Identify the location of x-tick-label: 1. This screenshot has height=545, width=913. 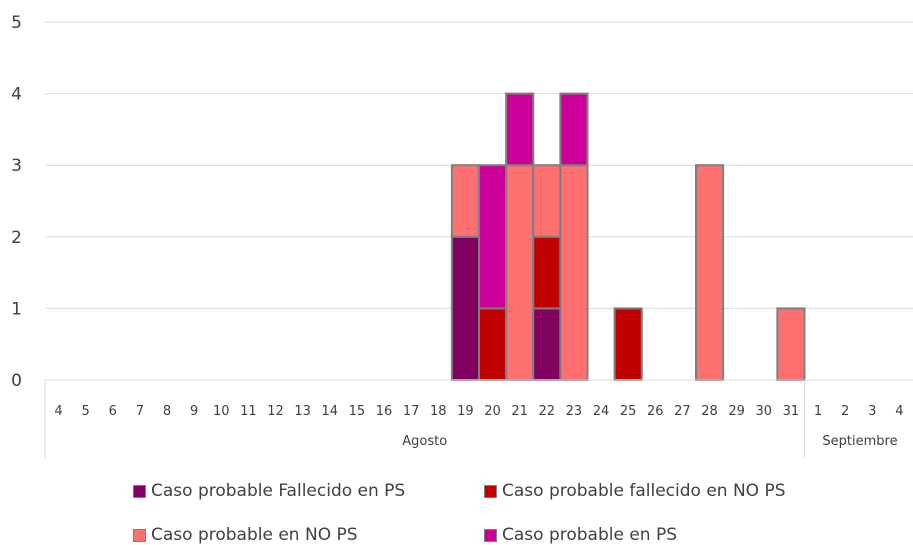
(818, 411).